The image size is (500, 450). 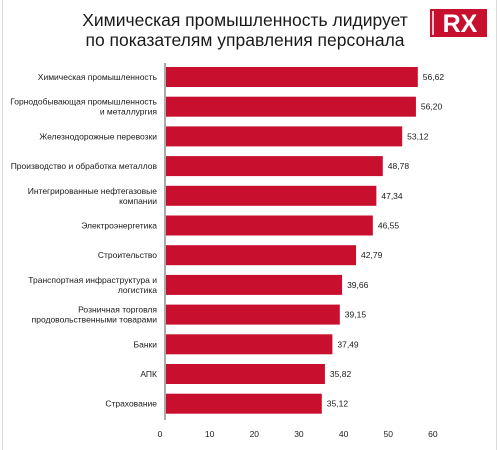 I want to click on logo-text: RX, so click(x=460, y=23).